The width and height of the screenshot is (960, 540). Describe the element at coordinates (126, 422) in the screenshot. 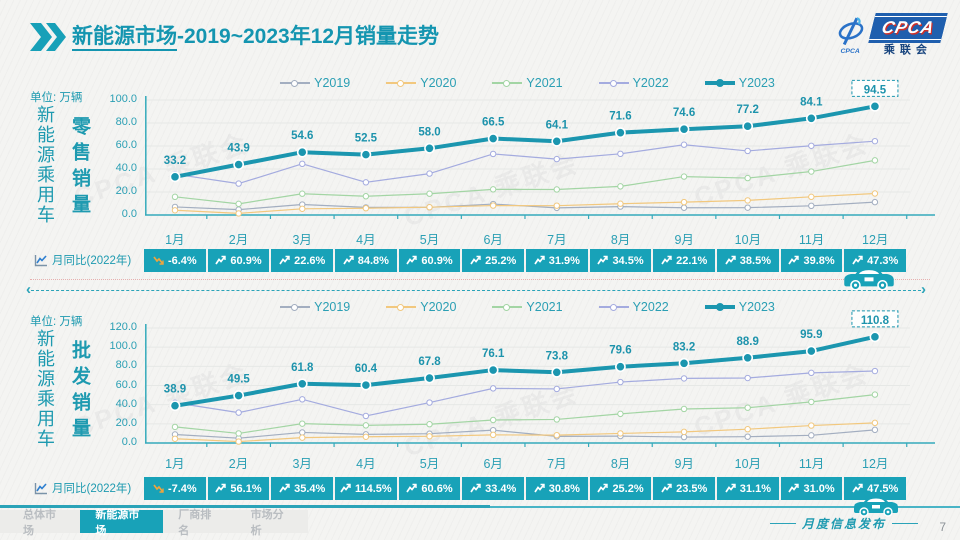

I see `y-axis-tick-label: 20.0` at that location.